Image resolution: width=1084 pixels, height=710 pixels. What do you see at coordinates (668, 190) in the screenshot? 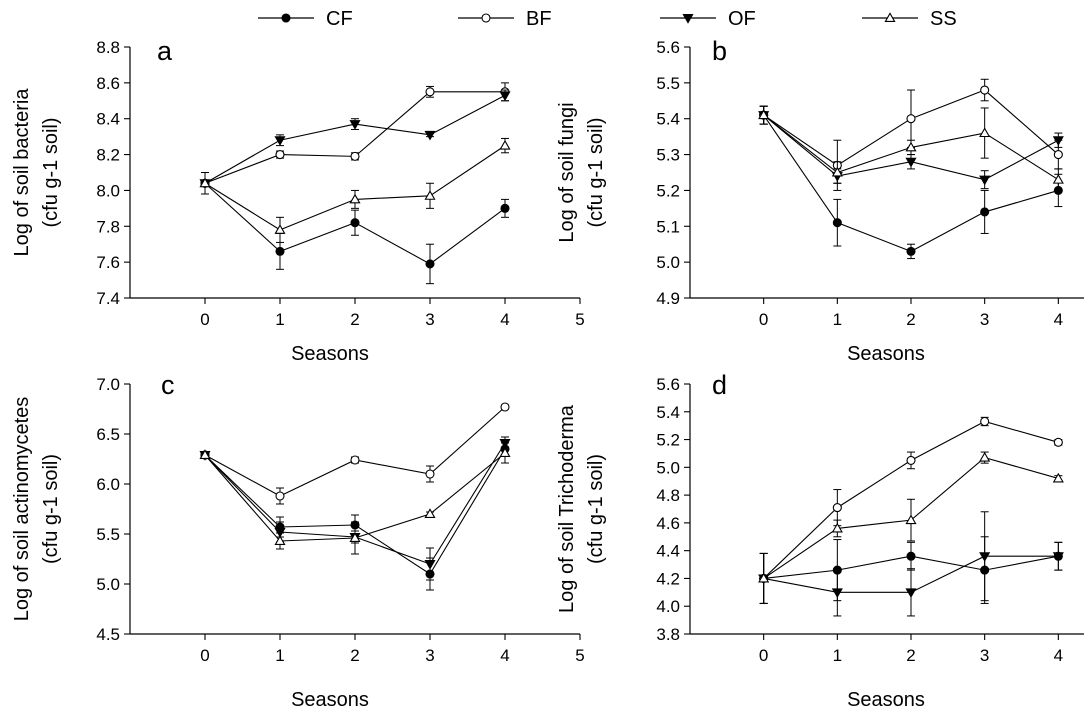
I see `y-tick-label: 5.2` at bounding box center [668, 190].